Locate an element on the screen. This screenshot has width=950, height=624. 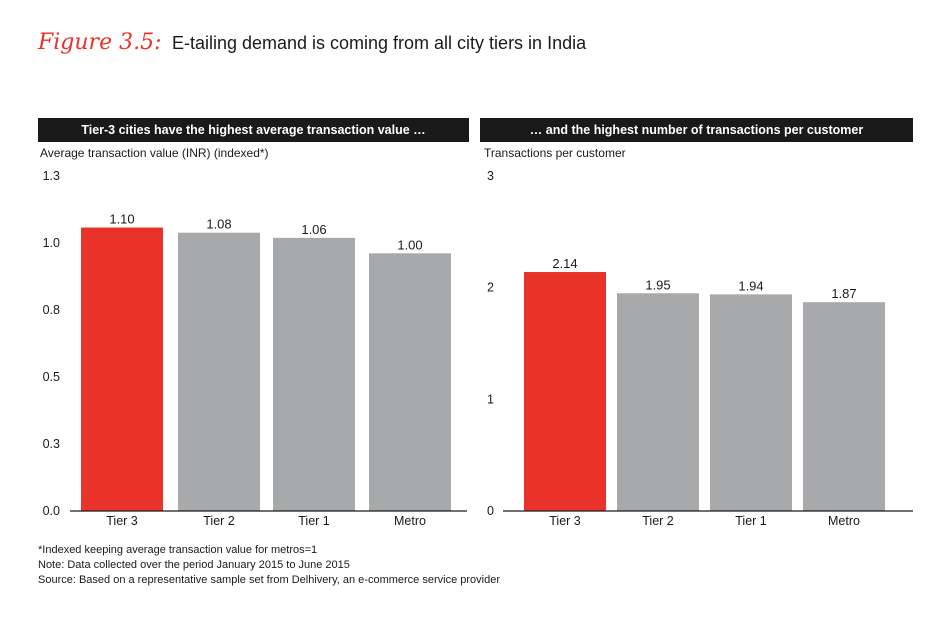
right-x-tick-label: Tier 1 is located at coordinates (751, 521).